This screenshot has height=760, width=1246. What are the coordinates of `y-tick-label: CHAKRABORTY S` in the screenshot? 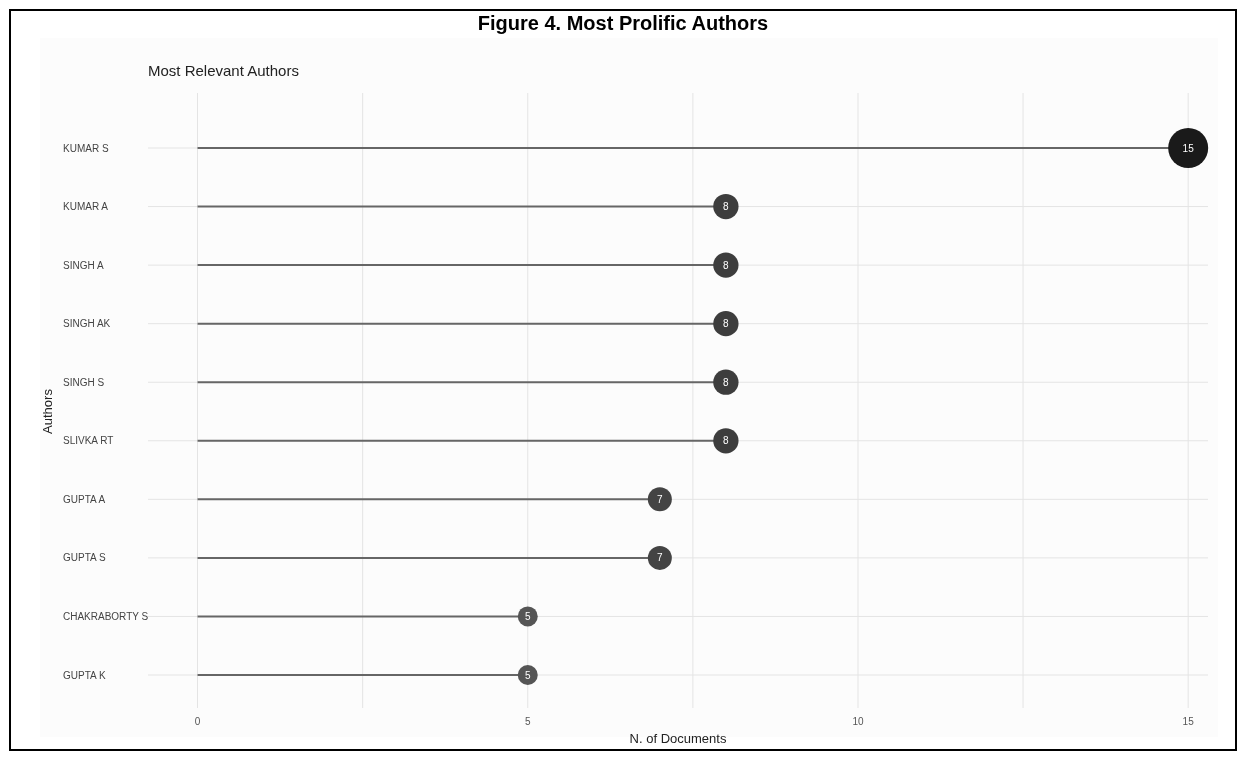 It's located at (106, 616).